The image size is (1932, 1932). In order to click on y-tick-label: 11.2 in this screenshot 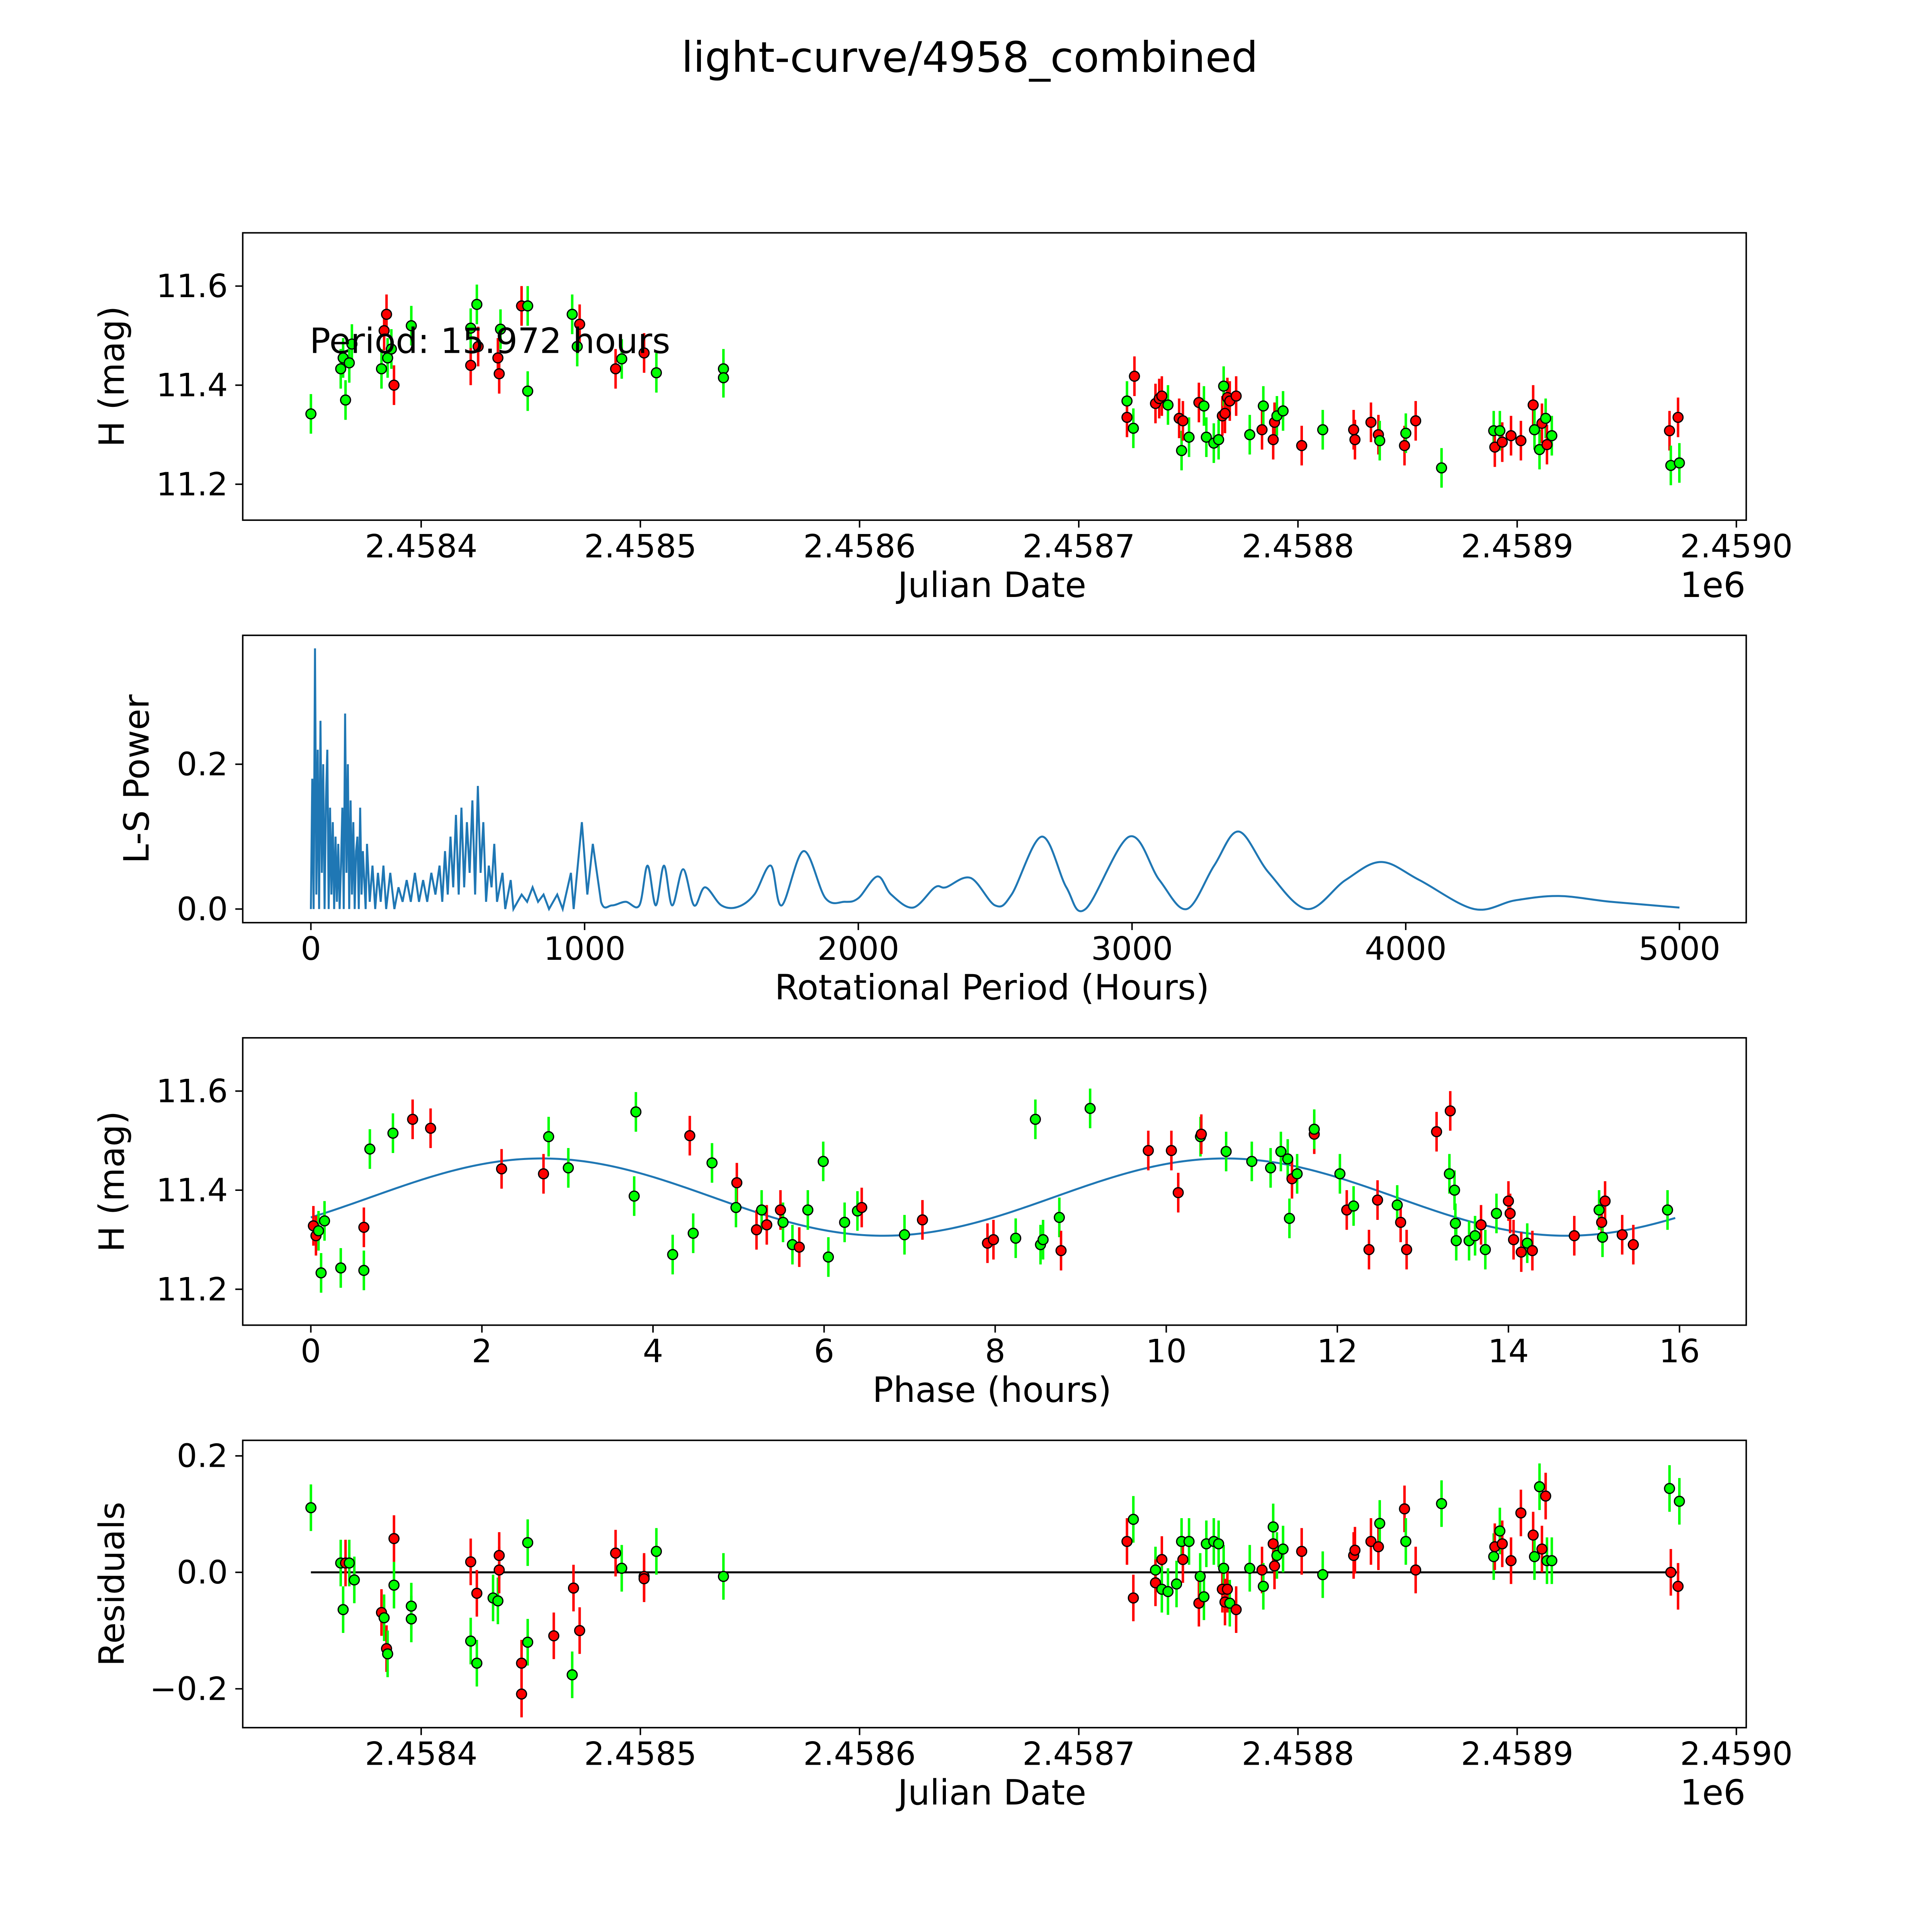, I will do `click(192, 1289)`.